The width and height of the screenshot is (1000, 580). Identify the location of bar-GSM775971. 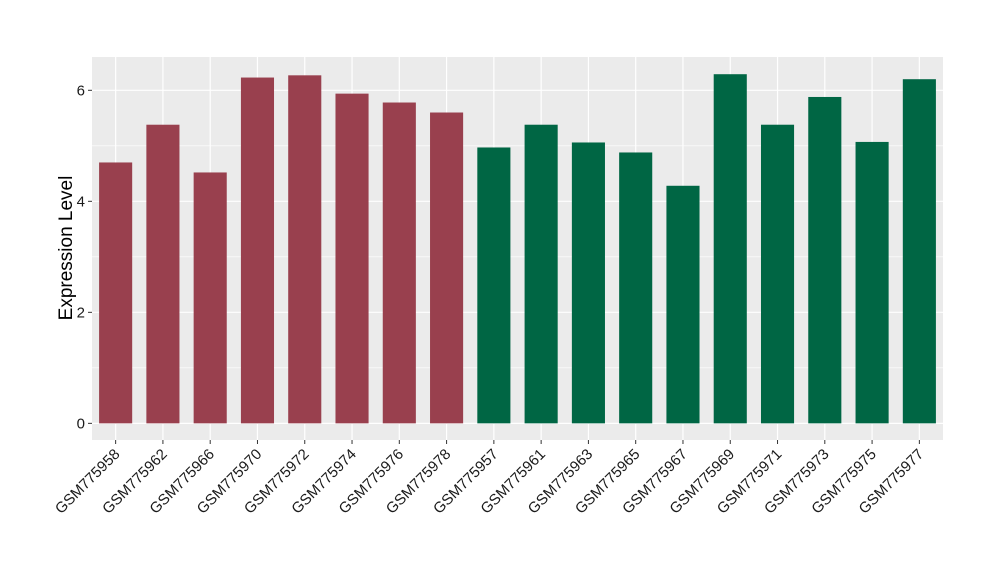
(777, 274).